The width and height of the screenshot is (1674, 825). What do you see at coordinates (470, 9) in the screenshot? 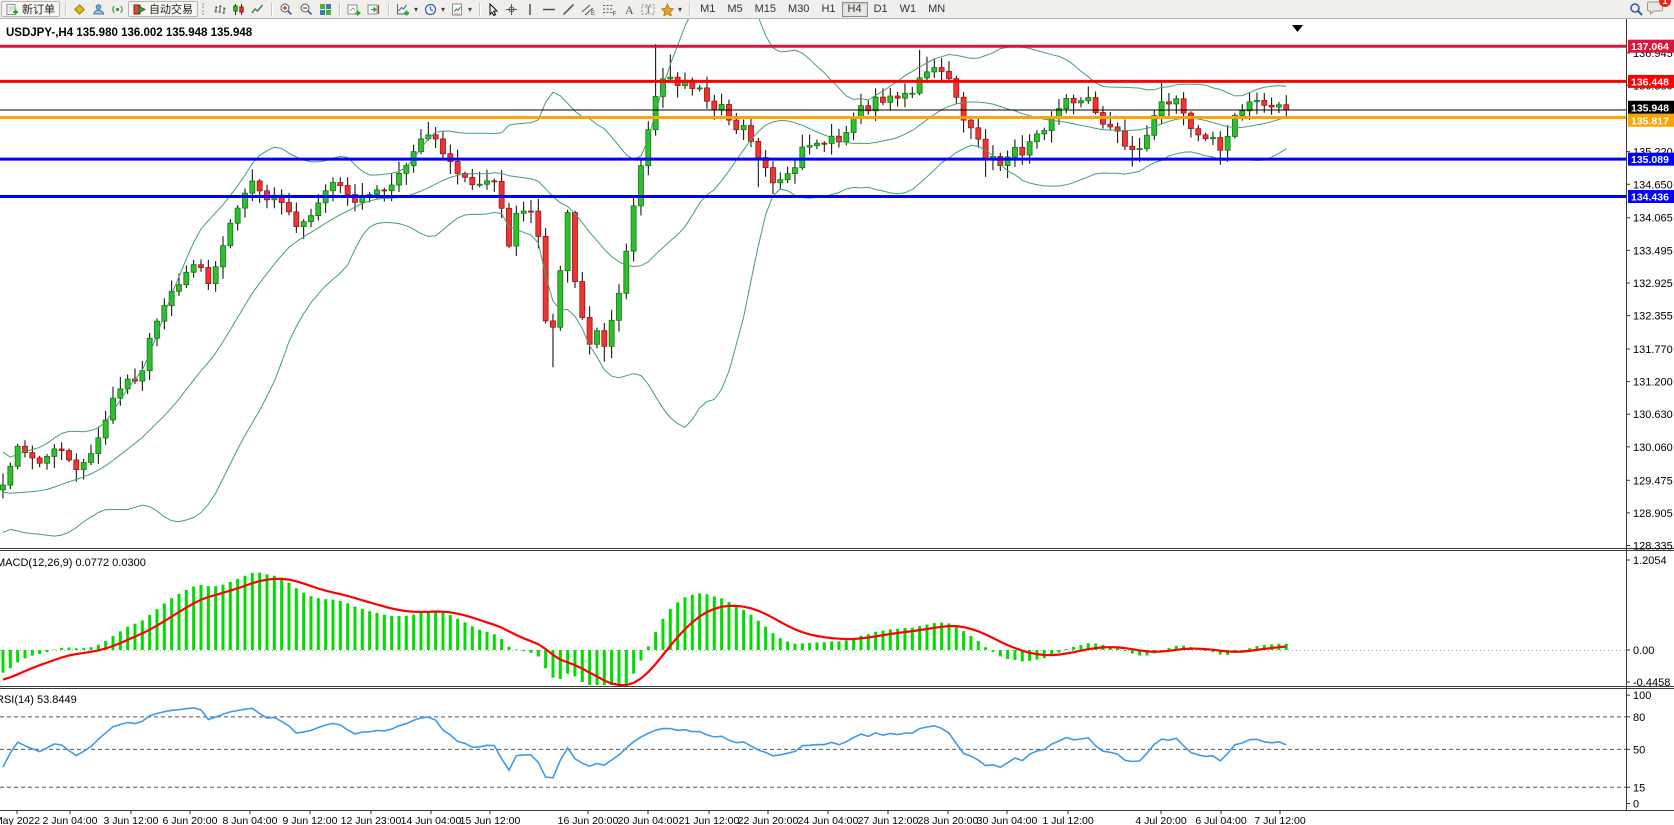
I see `templates-dropdown-caret: ▾` at bounding box center [470, 9].